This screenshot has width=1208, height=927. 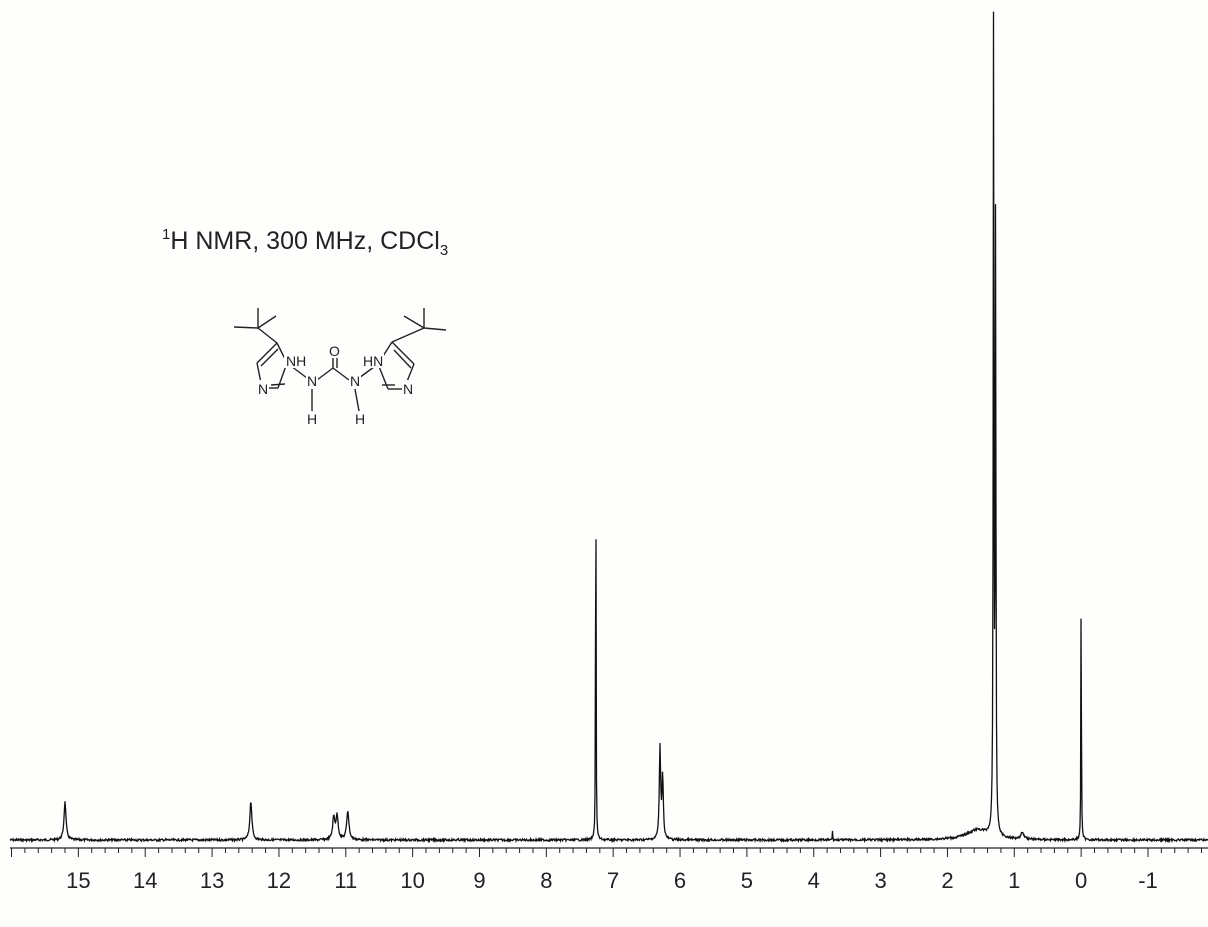 I want to click on x-tick-label: -1, so click(x=1148, y=880).